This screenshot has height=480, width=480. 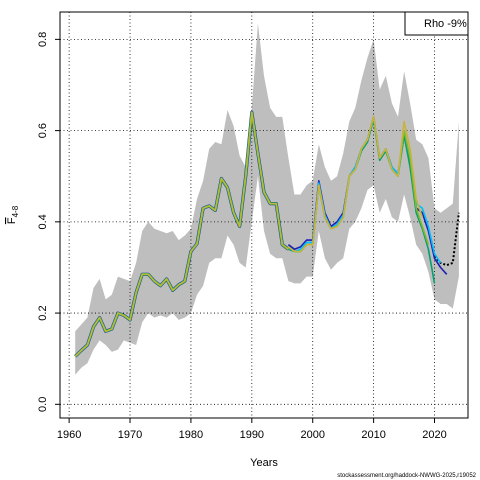 What do you see at coordinates (43, 312) in the screenshot?
I see `y-tick-label: 0.2` at bounding box center [43, 312].